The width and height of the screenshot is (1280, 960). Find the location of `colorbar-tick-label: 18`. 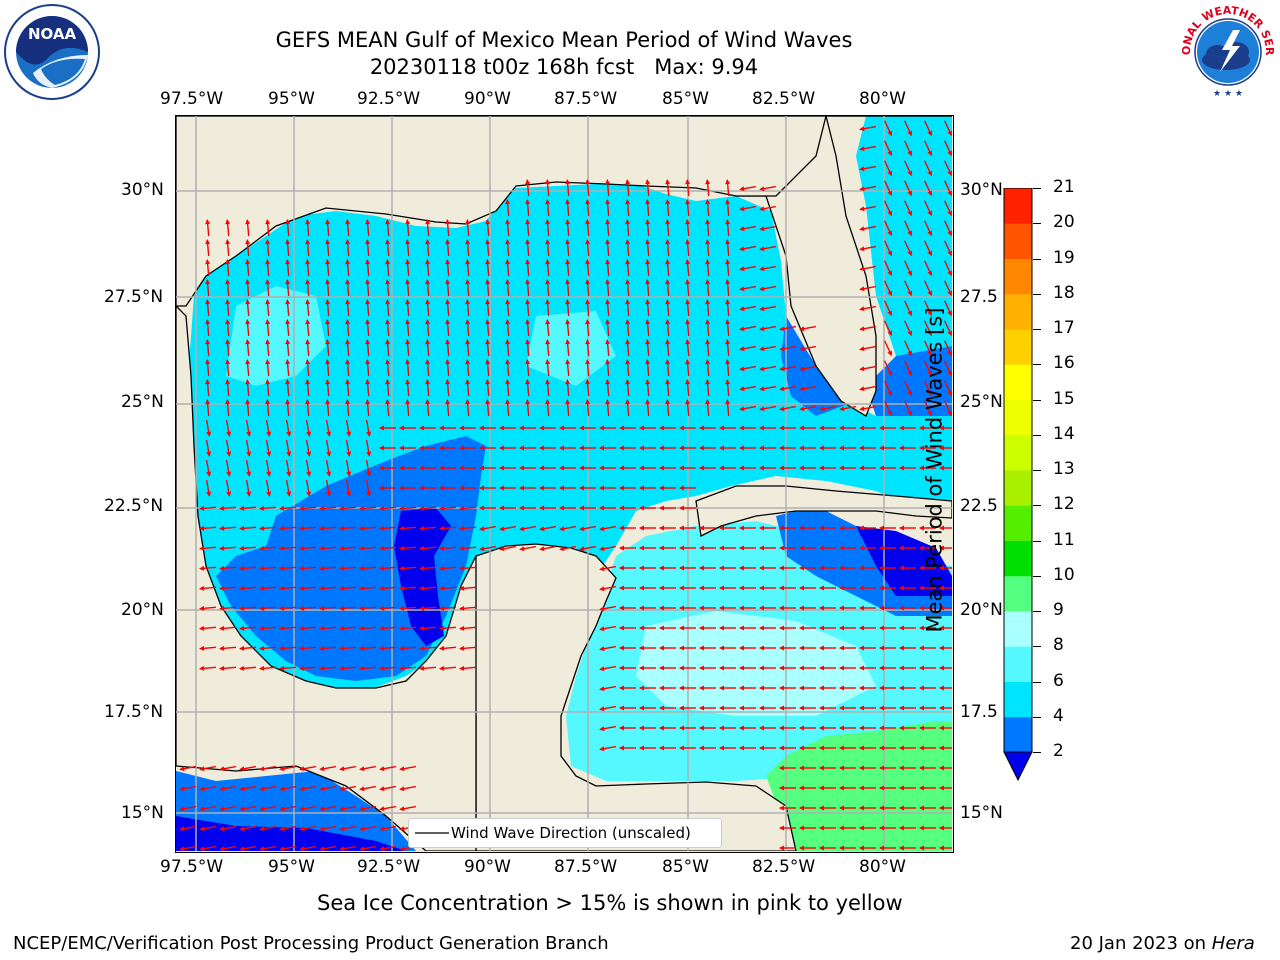

colorbar-tick-label: 18 is located at coordinates (1064, 292).